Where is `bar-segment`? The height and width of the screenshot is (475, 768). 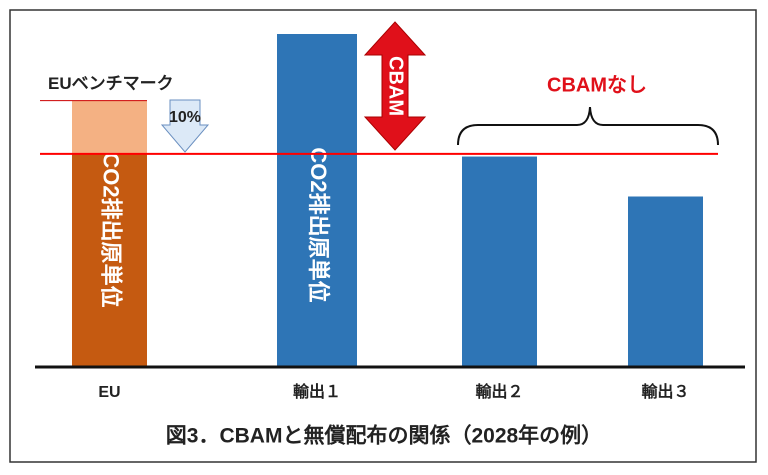
bar-segment is located at coordinates (109, 127).